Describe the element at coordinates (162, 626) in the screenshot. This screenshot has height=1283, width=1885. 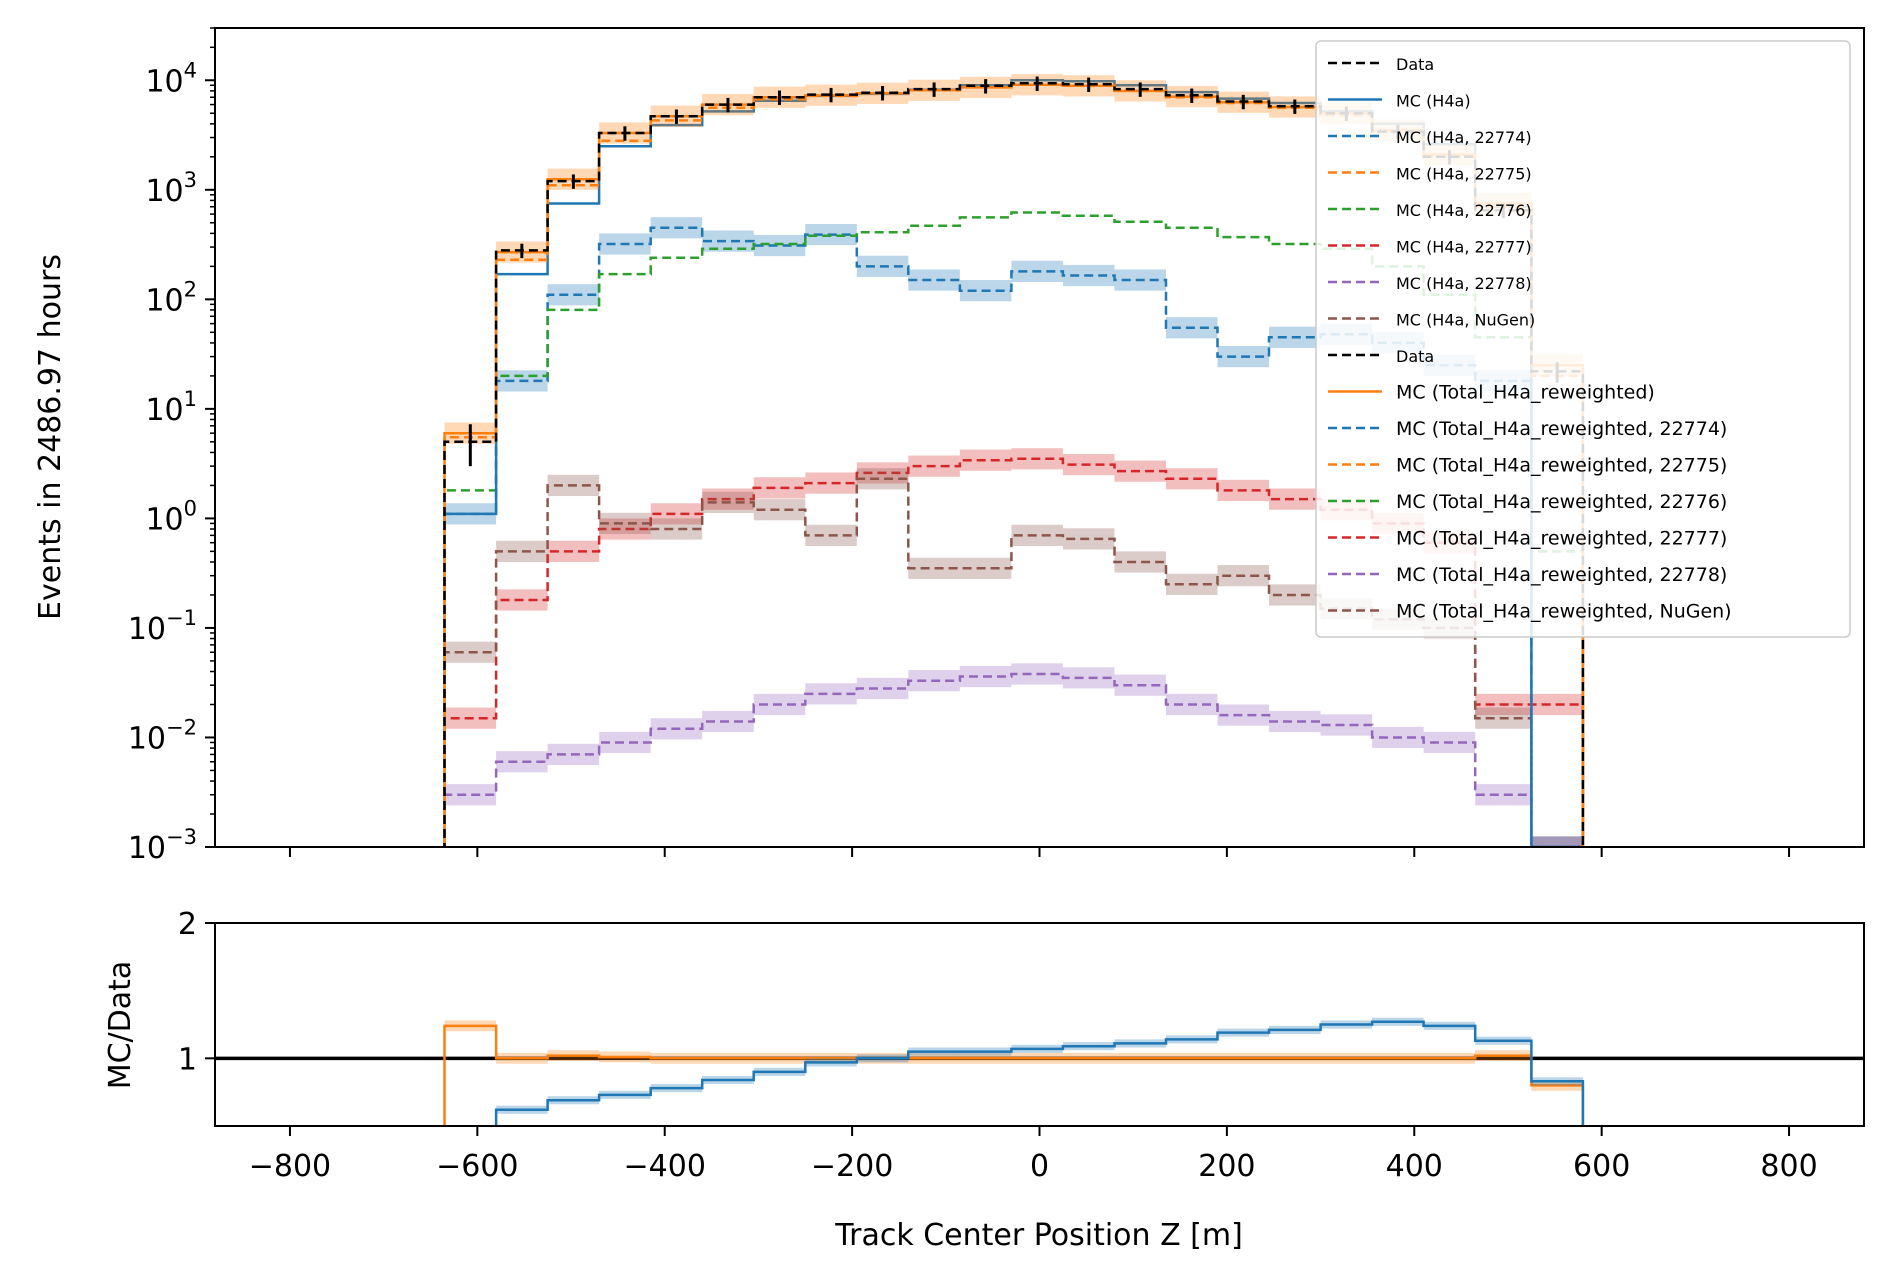
I see `y-tick-label-2: 10⁻¹` at that location.